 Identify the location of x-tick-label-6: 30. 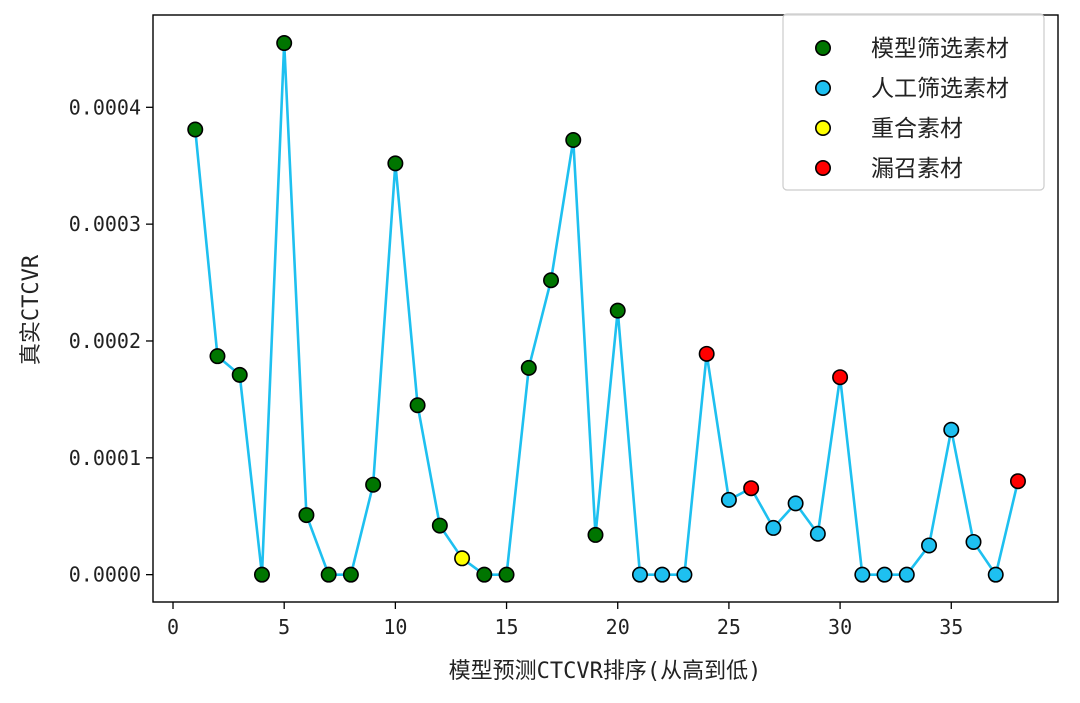
(840, 627).